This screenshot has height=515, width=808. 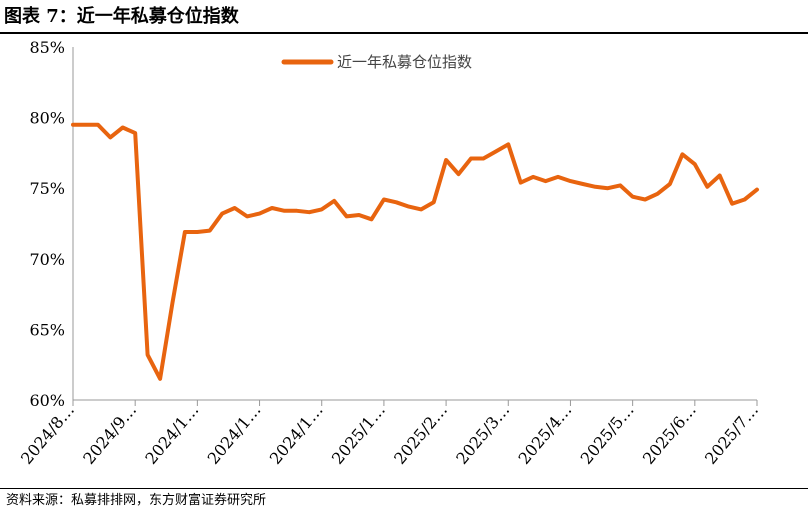 I want to click on title-divider, so click(x=404, y=33).